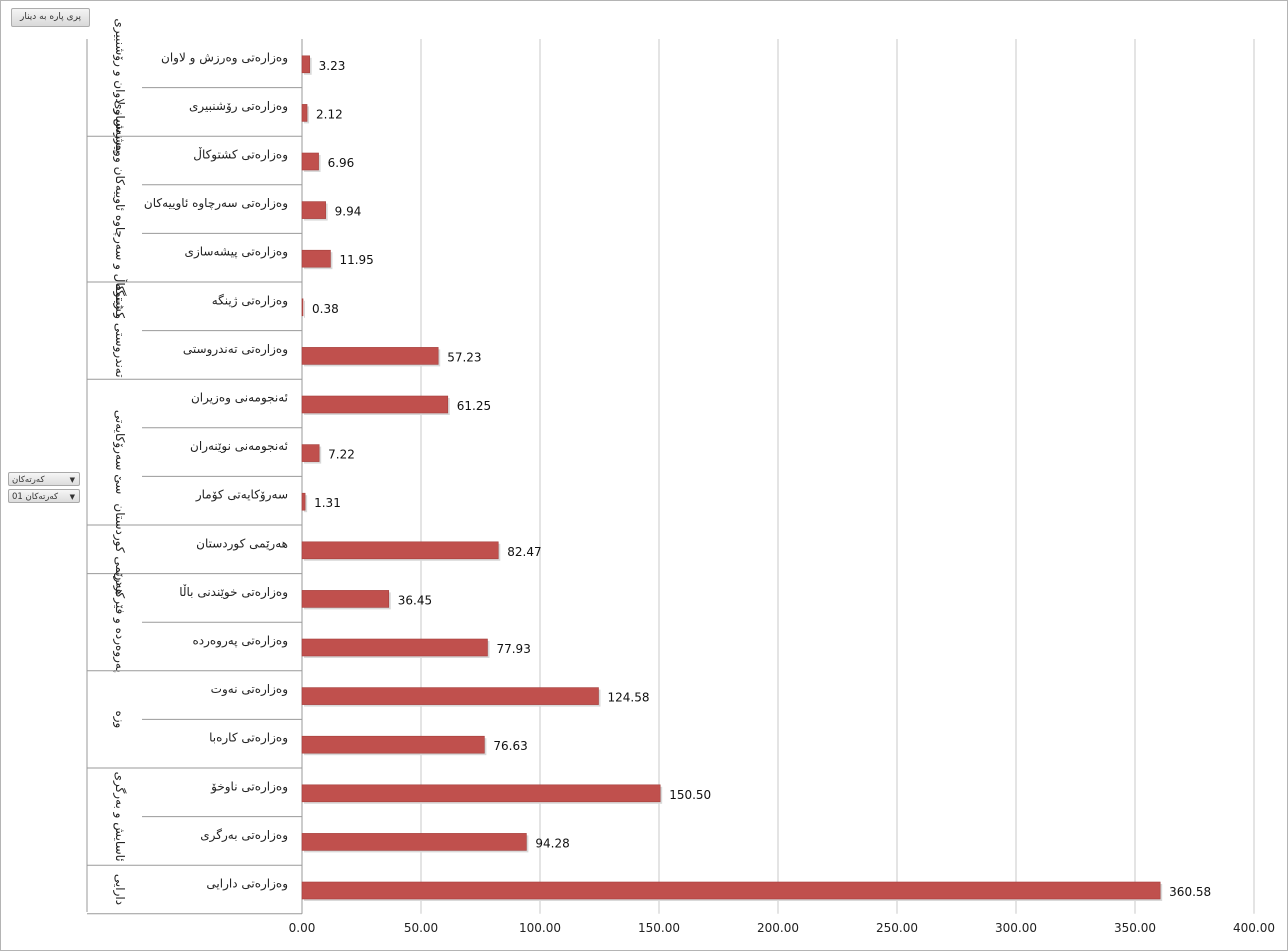 The image size is (1288, 951). Describe the element at coordinates (35, 497) in the screenshot. I see `sector-filter-label-2: کەرتەکان 01` at that location.